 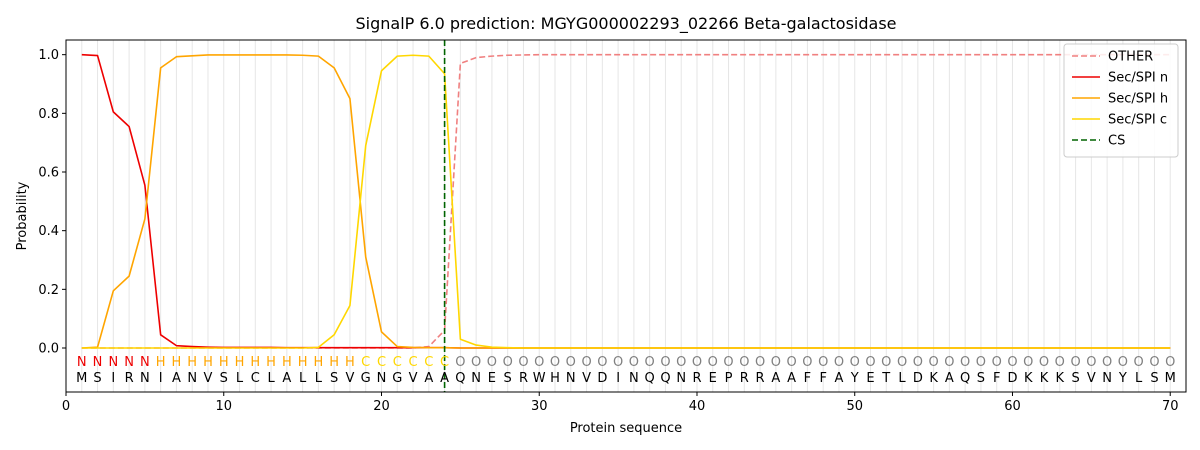 I want to click on x-tick-label: 50, so click(x=854, y=406).